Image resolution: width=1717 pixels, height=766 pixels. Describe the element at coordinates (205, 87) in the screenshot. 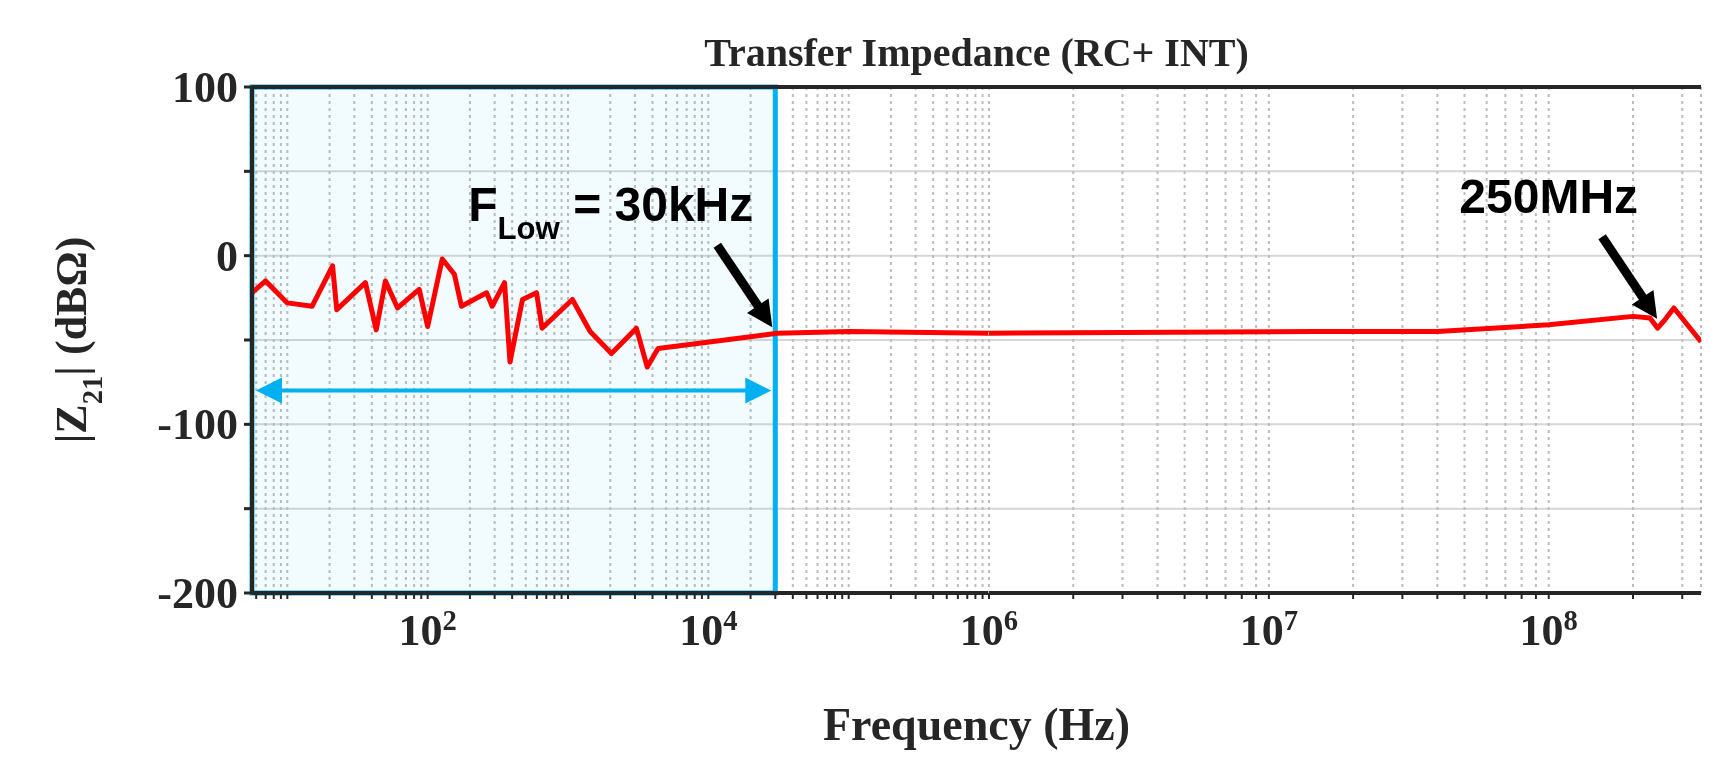

I see `y-tick-label: 100` at that location.